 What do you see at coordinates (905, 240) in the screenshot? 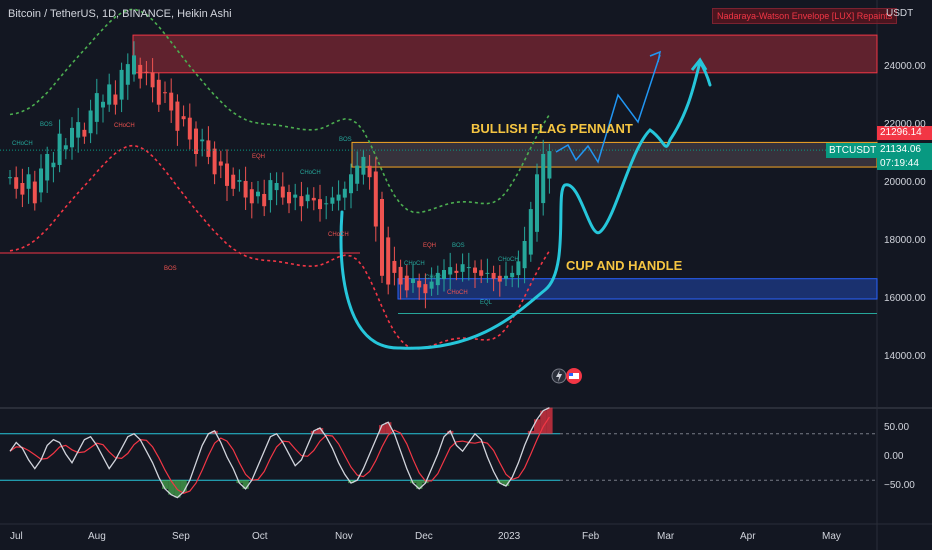
I see `y-tick-label: 18000.00` at bounding box center [905, 240].